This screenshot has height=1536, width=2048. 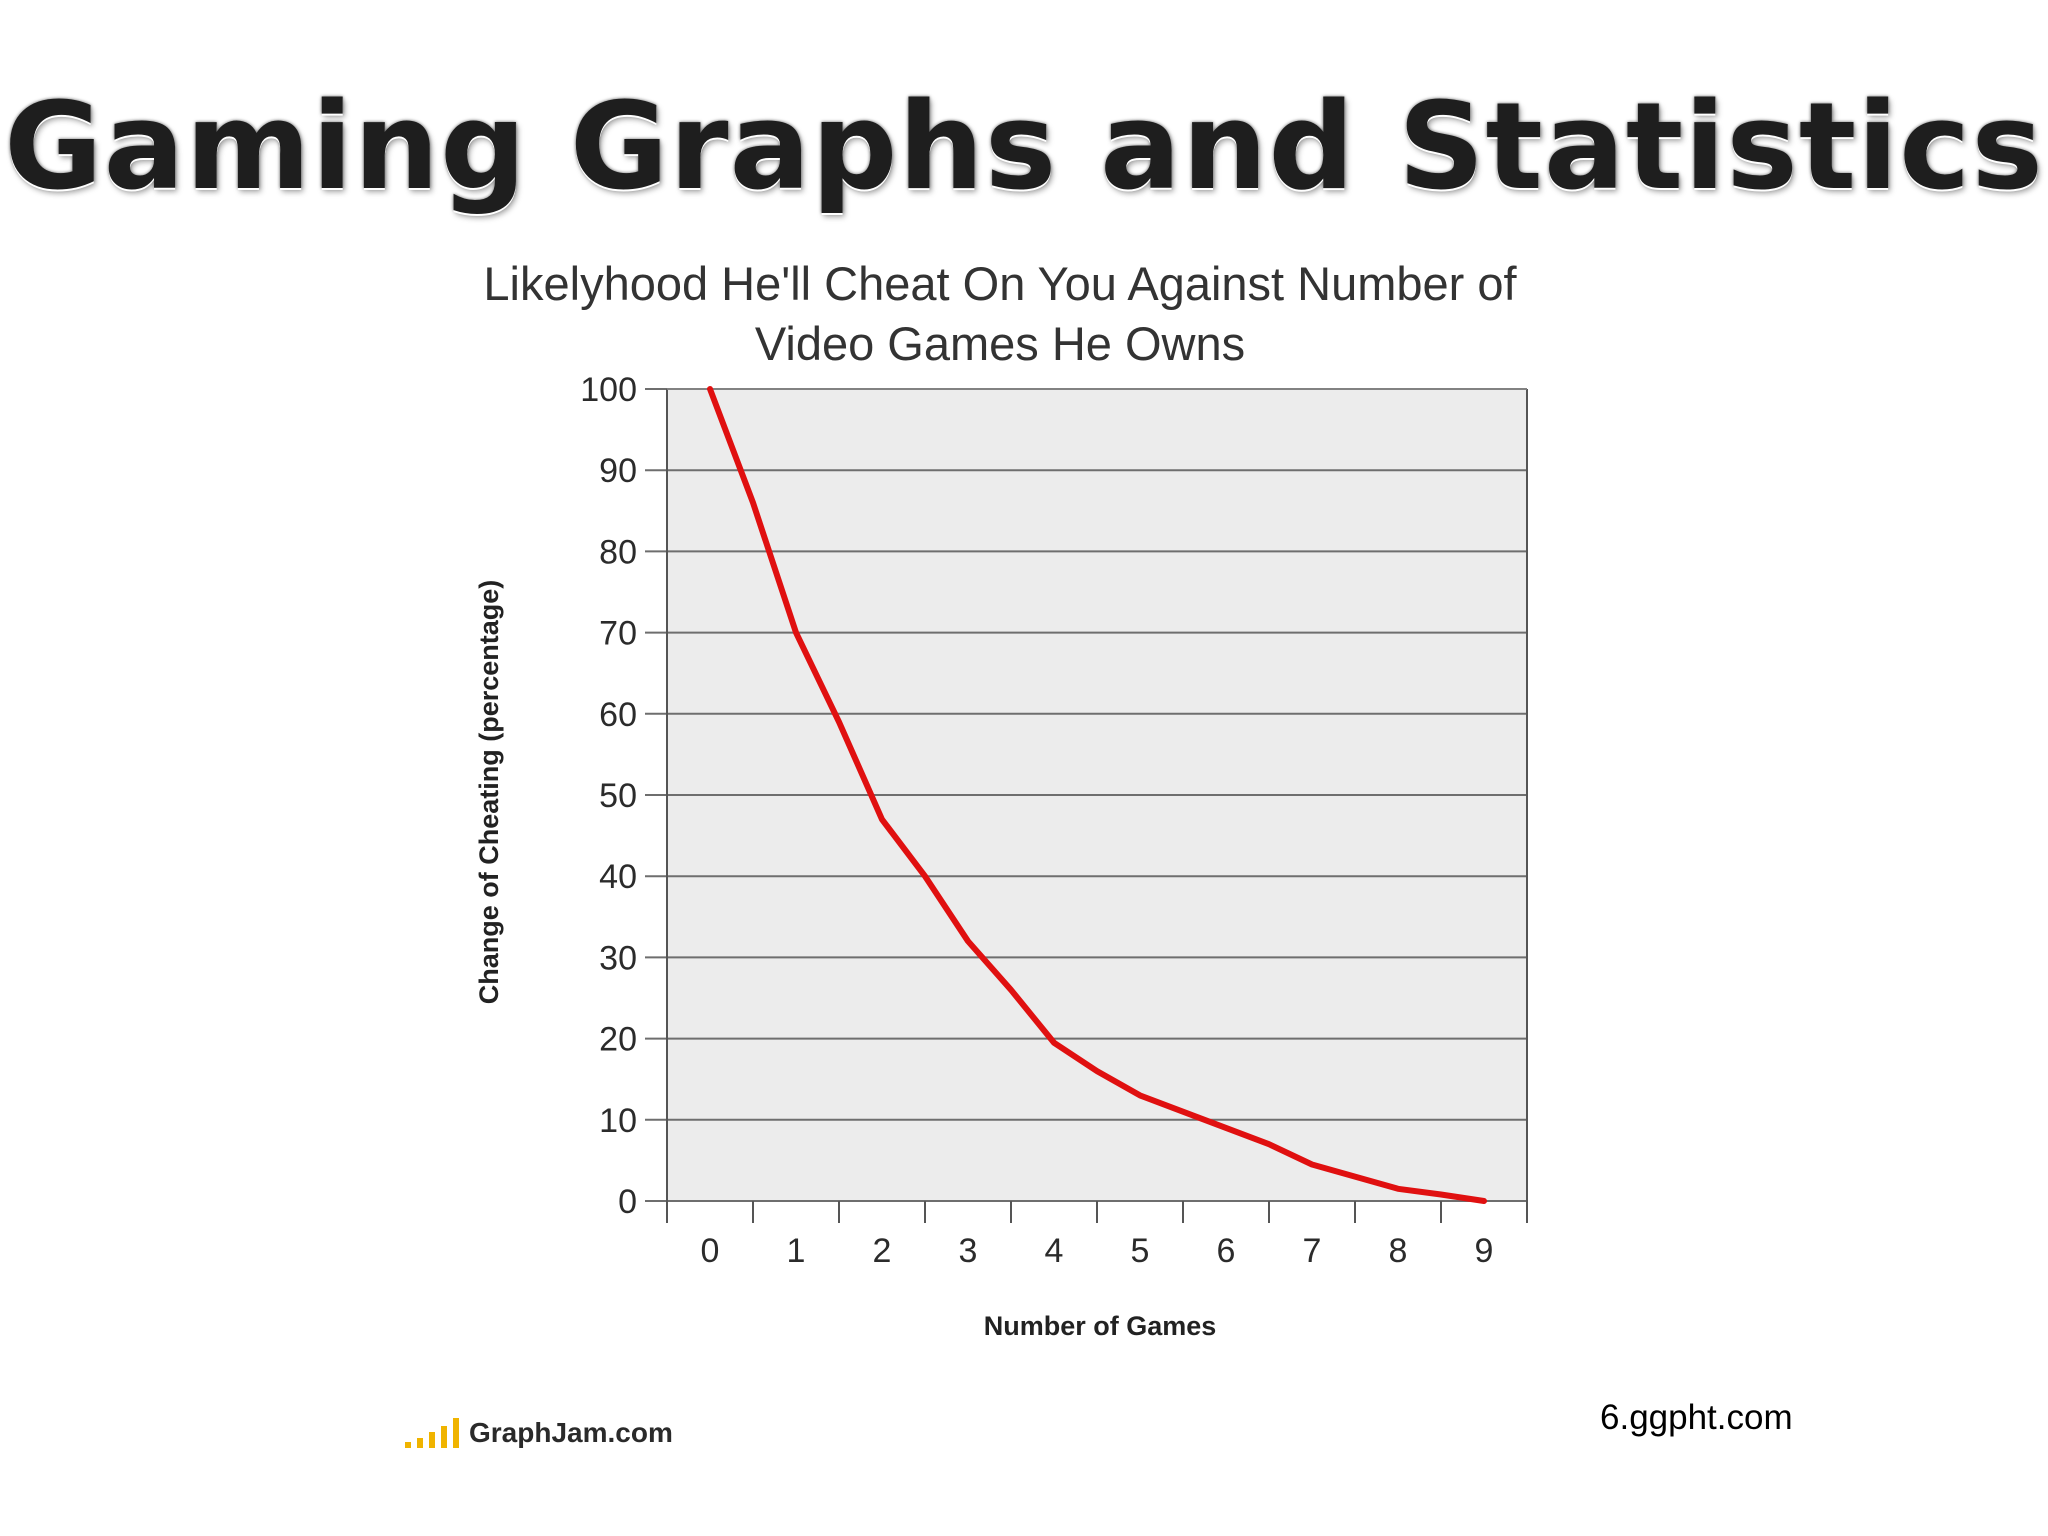 What do you see at coordinates (618, 552) in the screenshot?
I see `y-tick-label-80: 80` at bounding box center [618, 552].